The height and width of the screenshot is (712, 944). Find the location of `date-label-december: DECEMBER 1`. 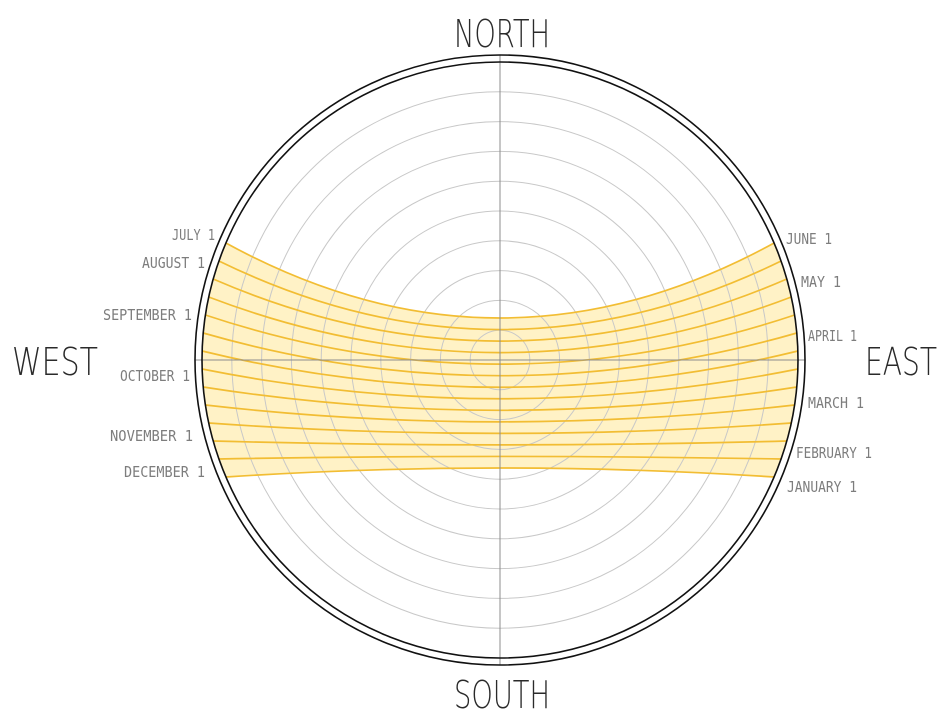

date-label-december: DECEMBER 1 is located at coordinates (164, 472).